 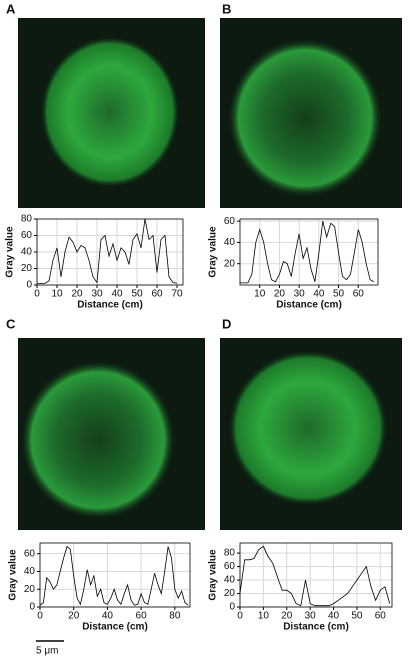 What do you see at coordinates (11, 8) in the screenshot?
I see `panel-label: A` at bounding box center [11, 8].